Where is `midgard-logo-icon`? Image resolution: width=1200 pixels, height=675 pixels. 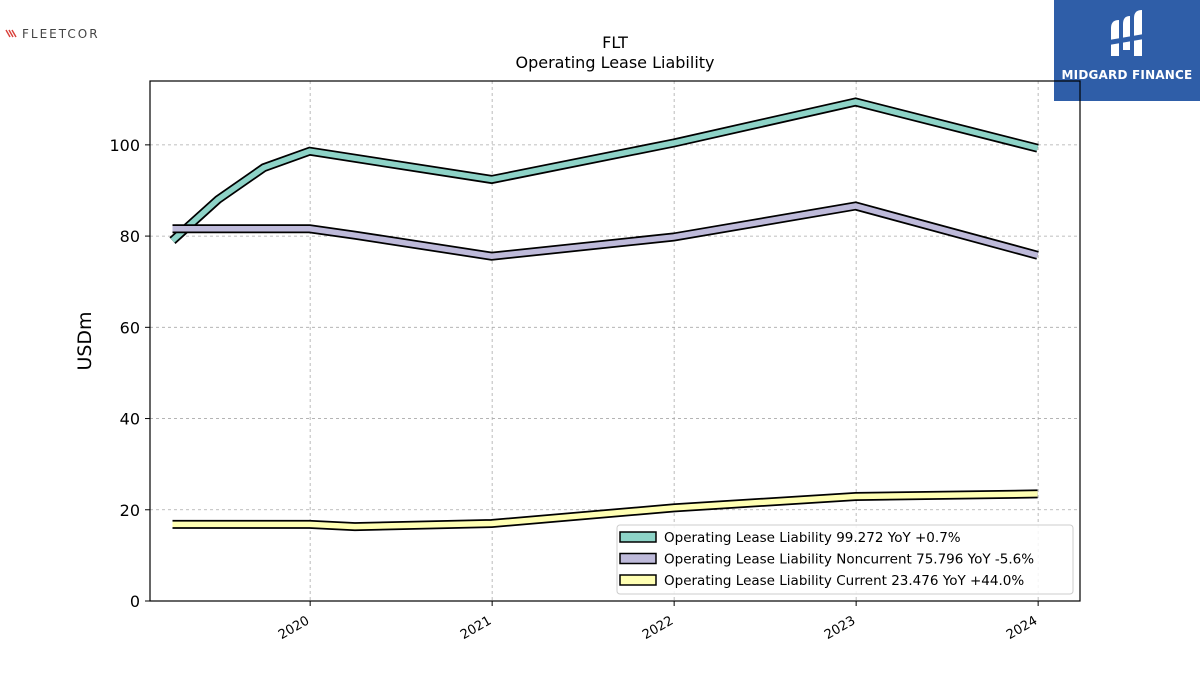 midgard-logo-icon is located at coordinates (1126, 33).